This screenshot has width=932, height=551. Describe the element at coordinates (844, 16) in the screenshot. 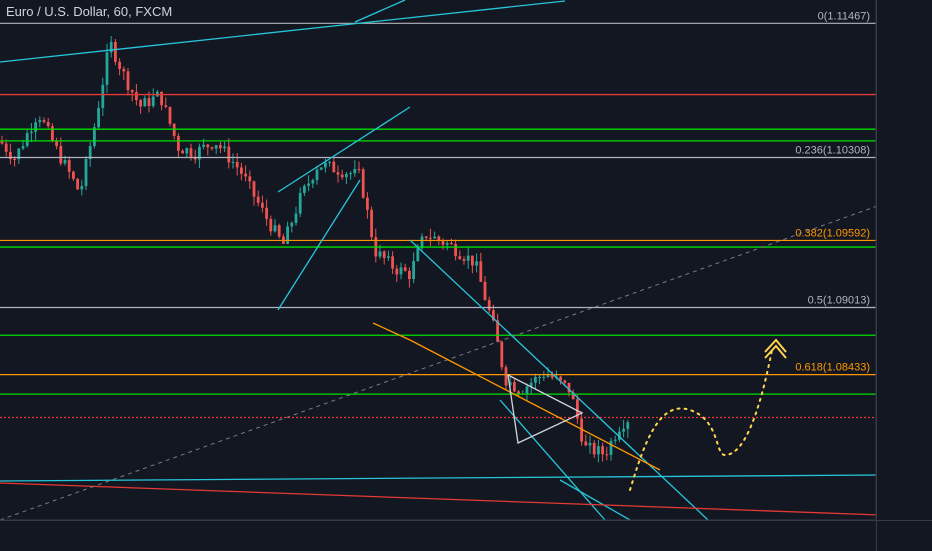

I see `fib-level-label: 0(1.11467)` at that location.